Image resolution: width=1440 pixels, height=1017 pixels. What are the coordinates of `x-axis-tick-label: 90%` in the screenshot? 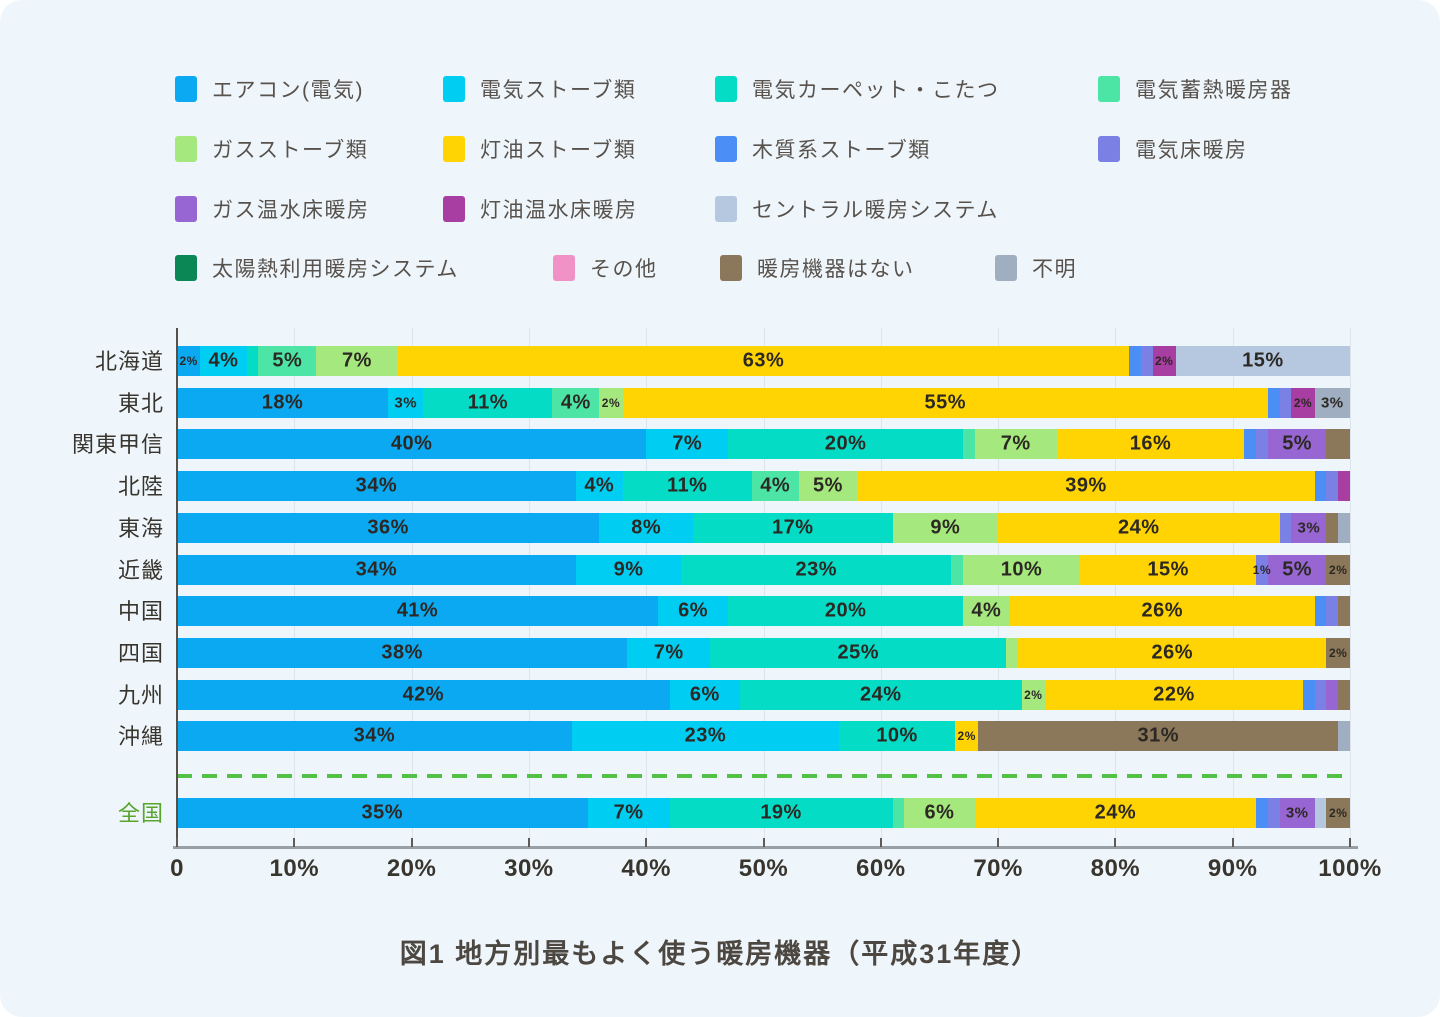 It's located at (1232, 868).